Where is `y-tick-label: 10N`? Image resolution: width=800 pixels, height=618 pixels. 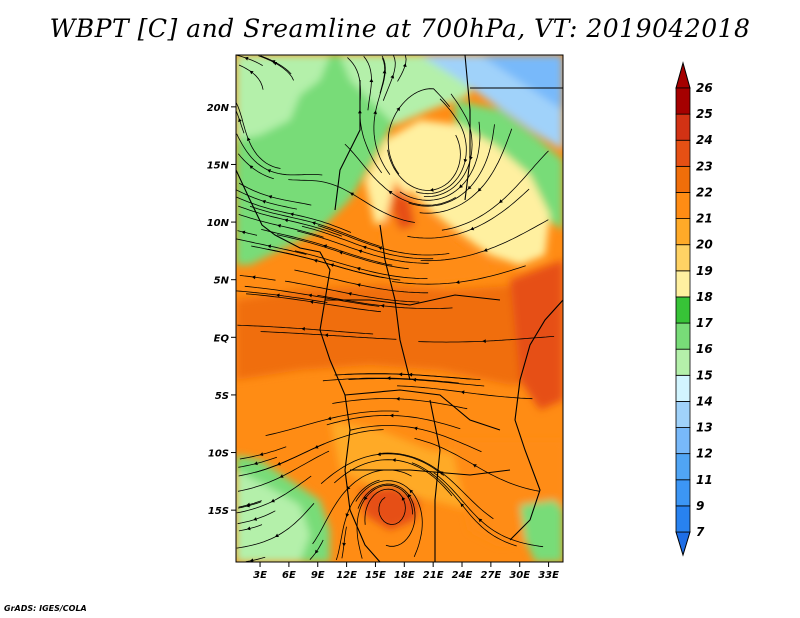
y-tick-label: 10N is located at coordinates (218, 223).